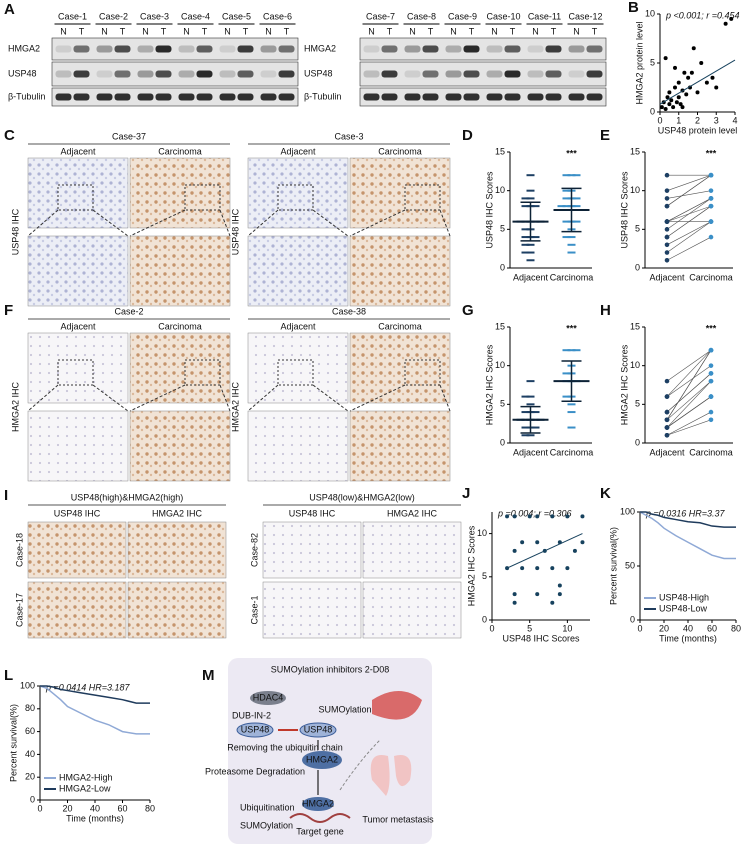 Image resolution: width=743 pixels, height=848 pixels. Describe the element at coordinates (605, 493) in the screenshot. I see `panel-label: K` at that location.